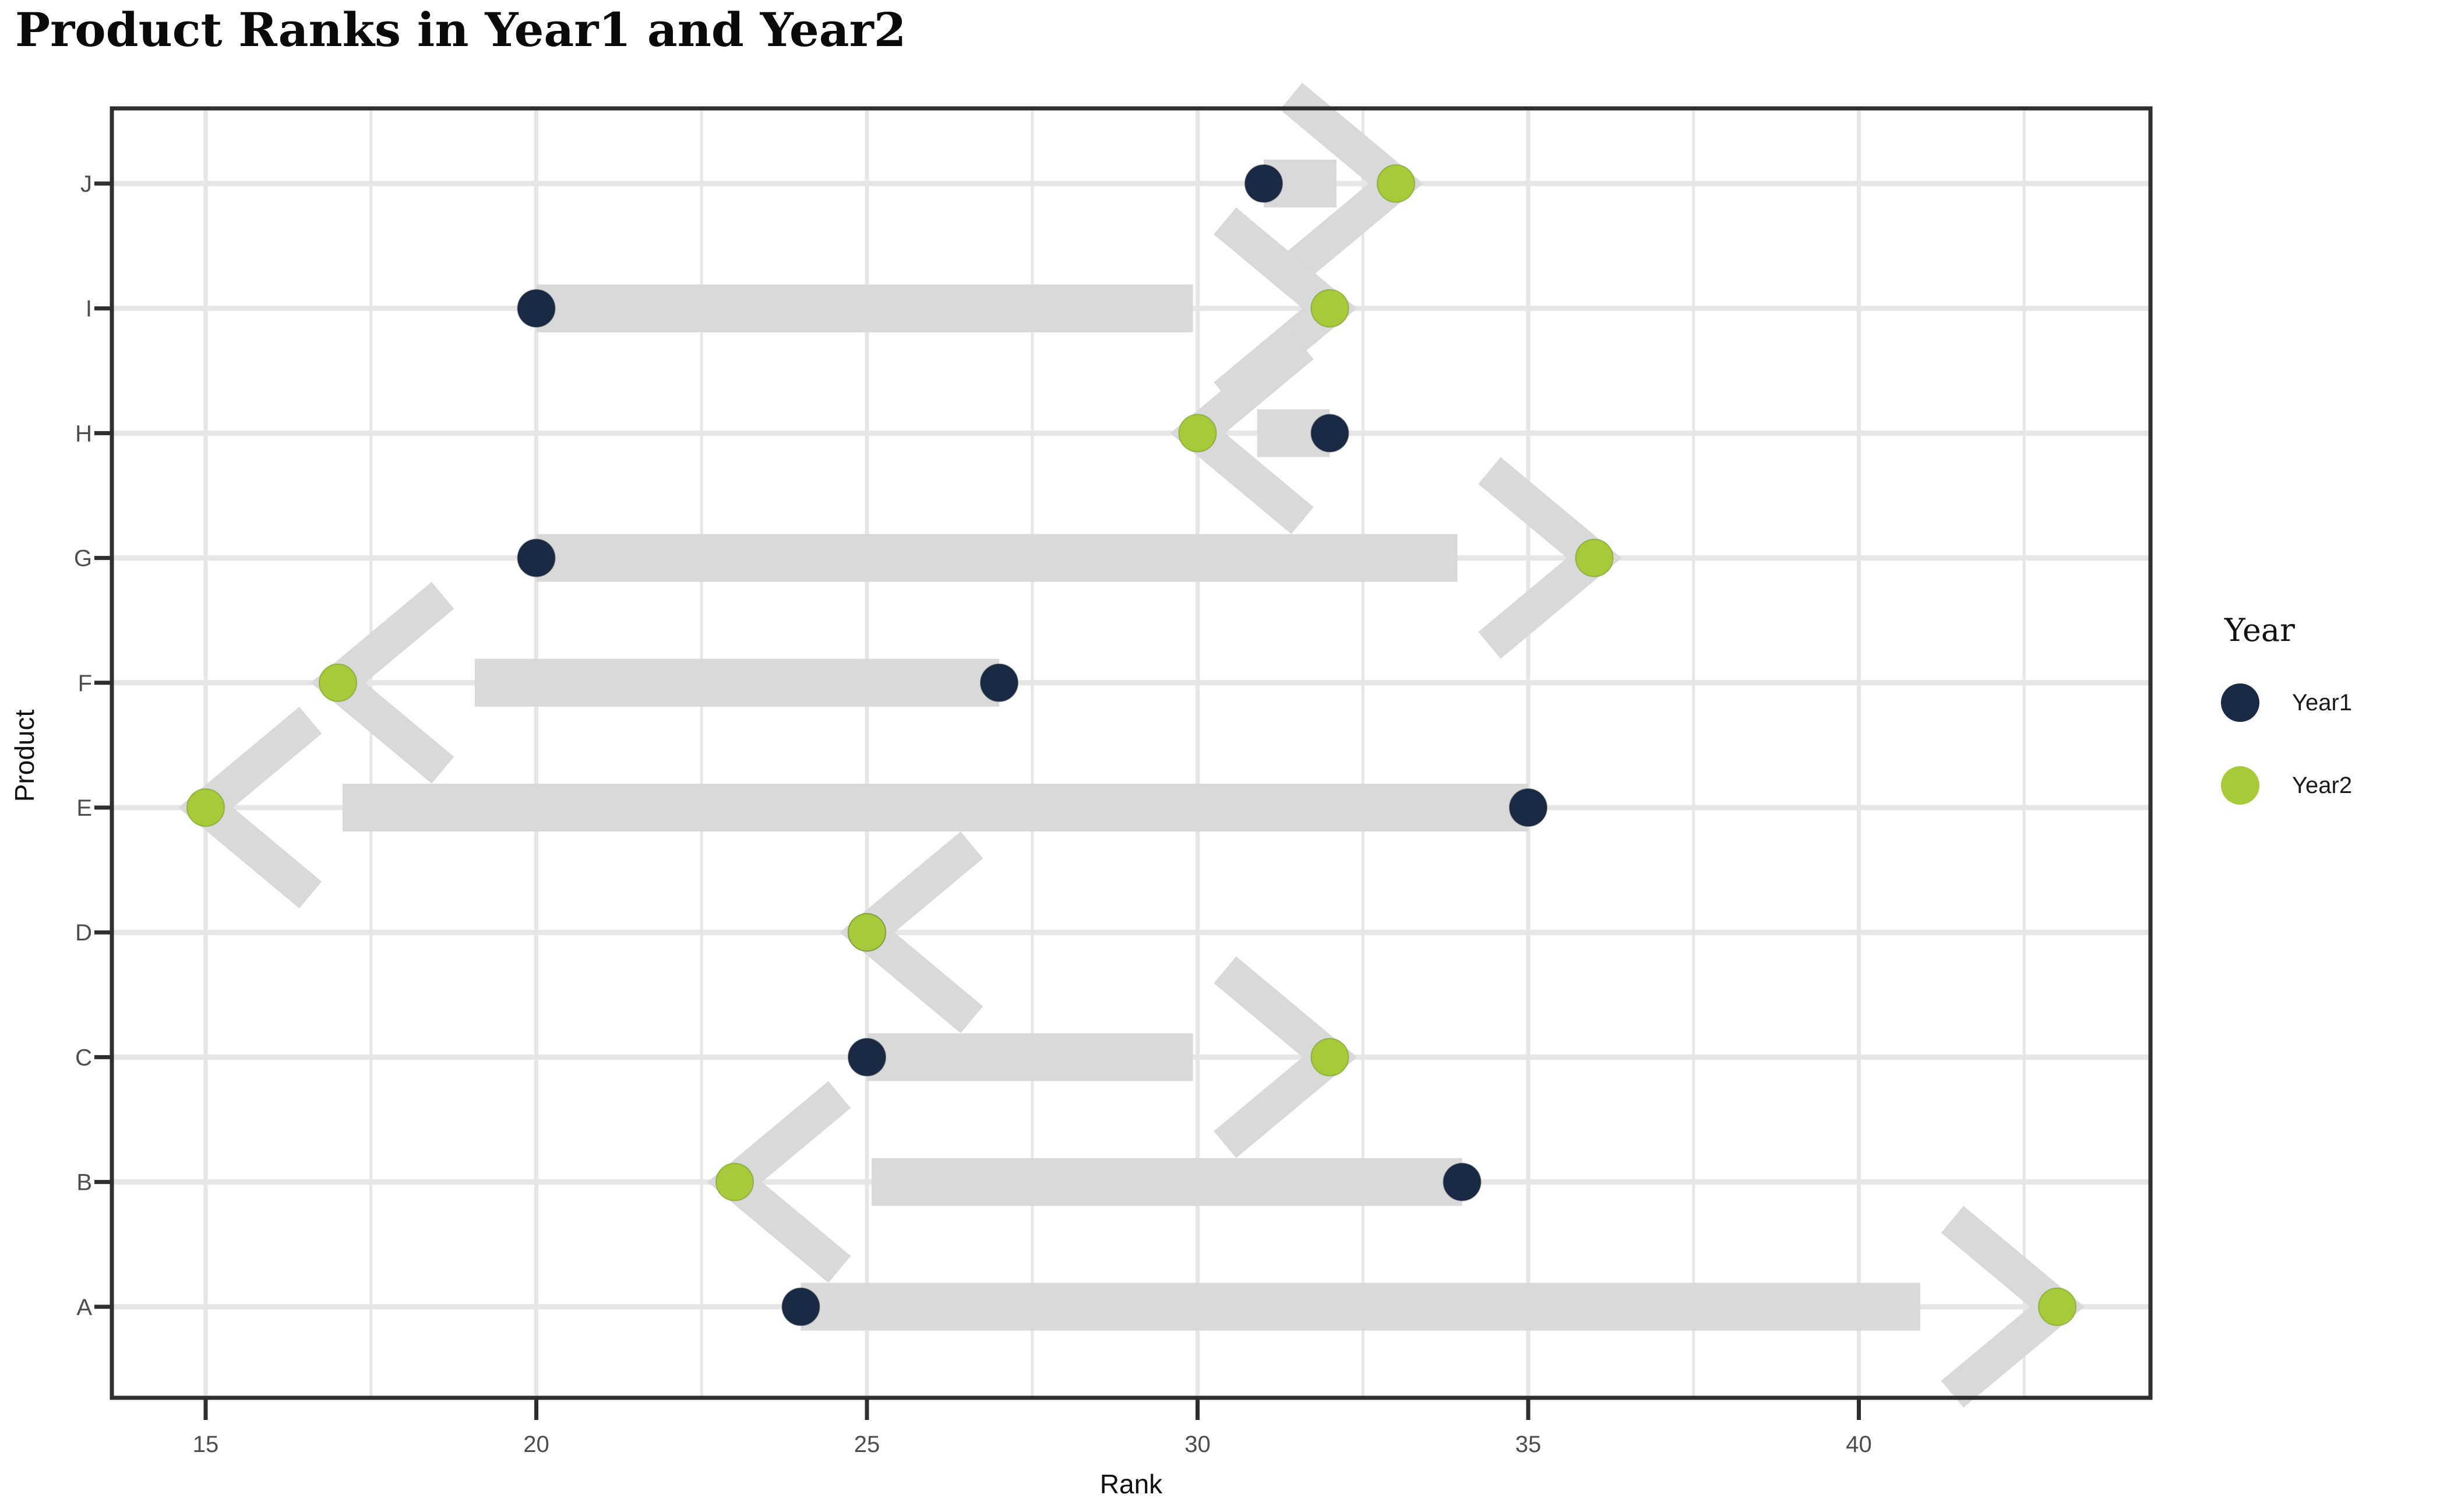  I want to click on year2-dot-D, so click(867, 933).